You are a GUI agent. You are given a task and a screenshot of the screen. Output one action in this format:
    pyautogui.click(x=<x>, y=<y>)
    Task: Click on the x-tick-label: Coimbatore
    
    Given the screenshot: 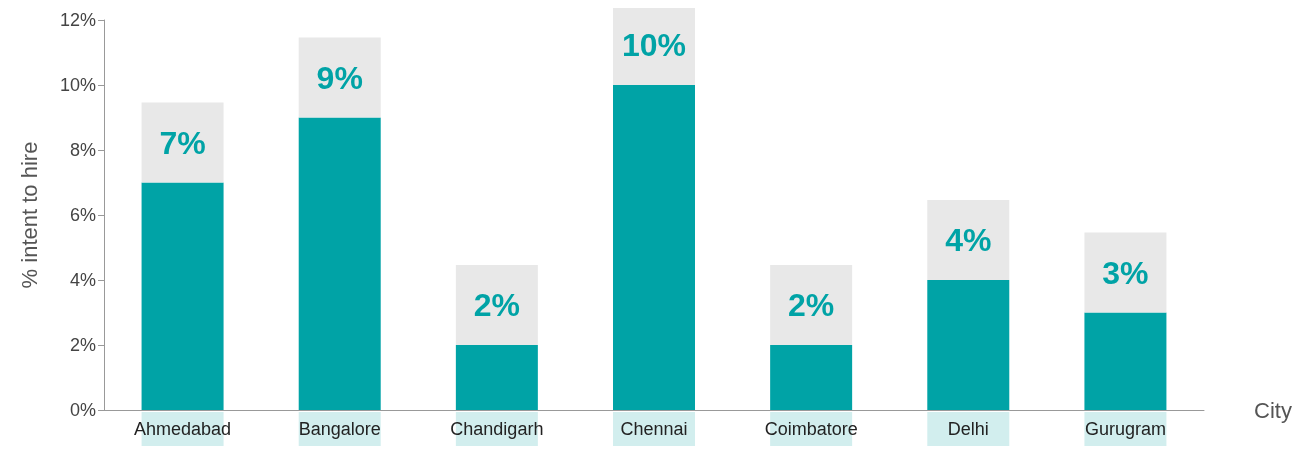 What is the action you would take?
    pyautogui.click(x=811, y=429)
    